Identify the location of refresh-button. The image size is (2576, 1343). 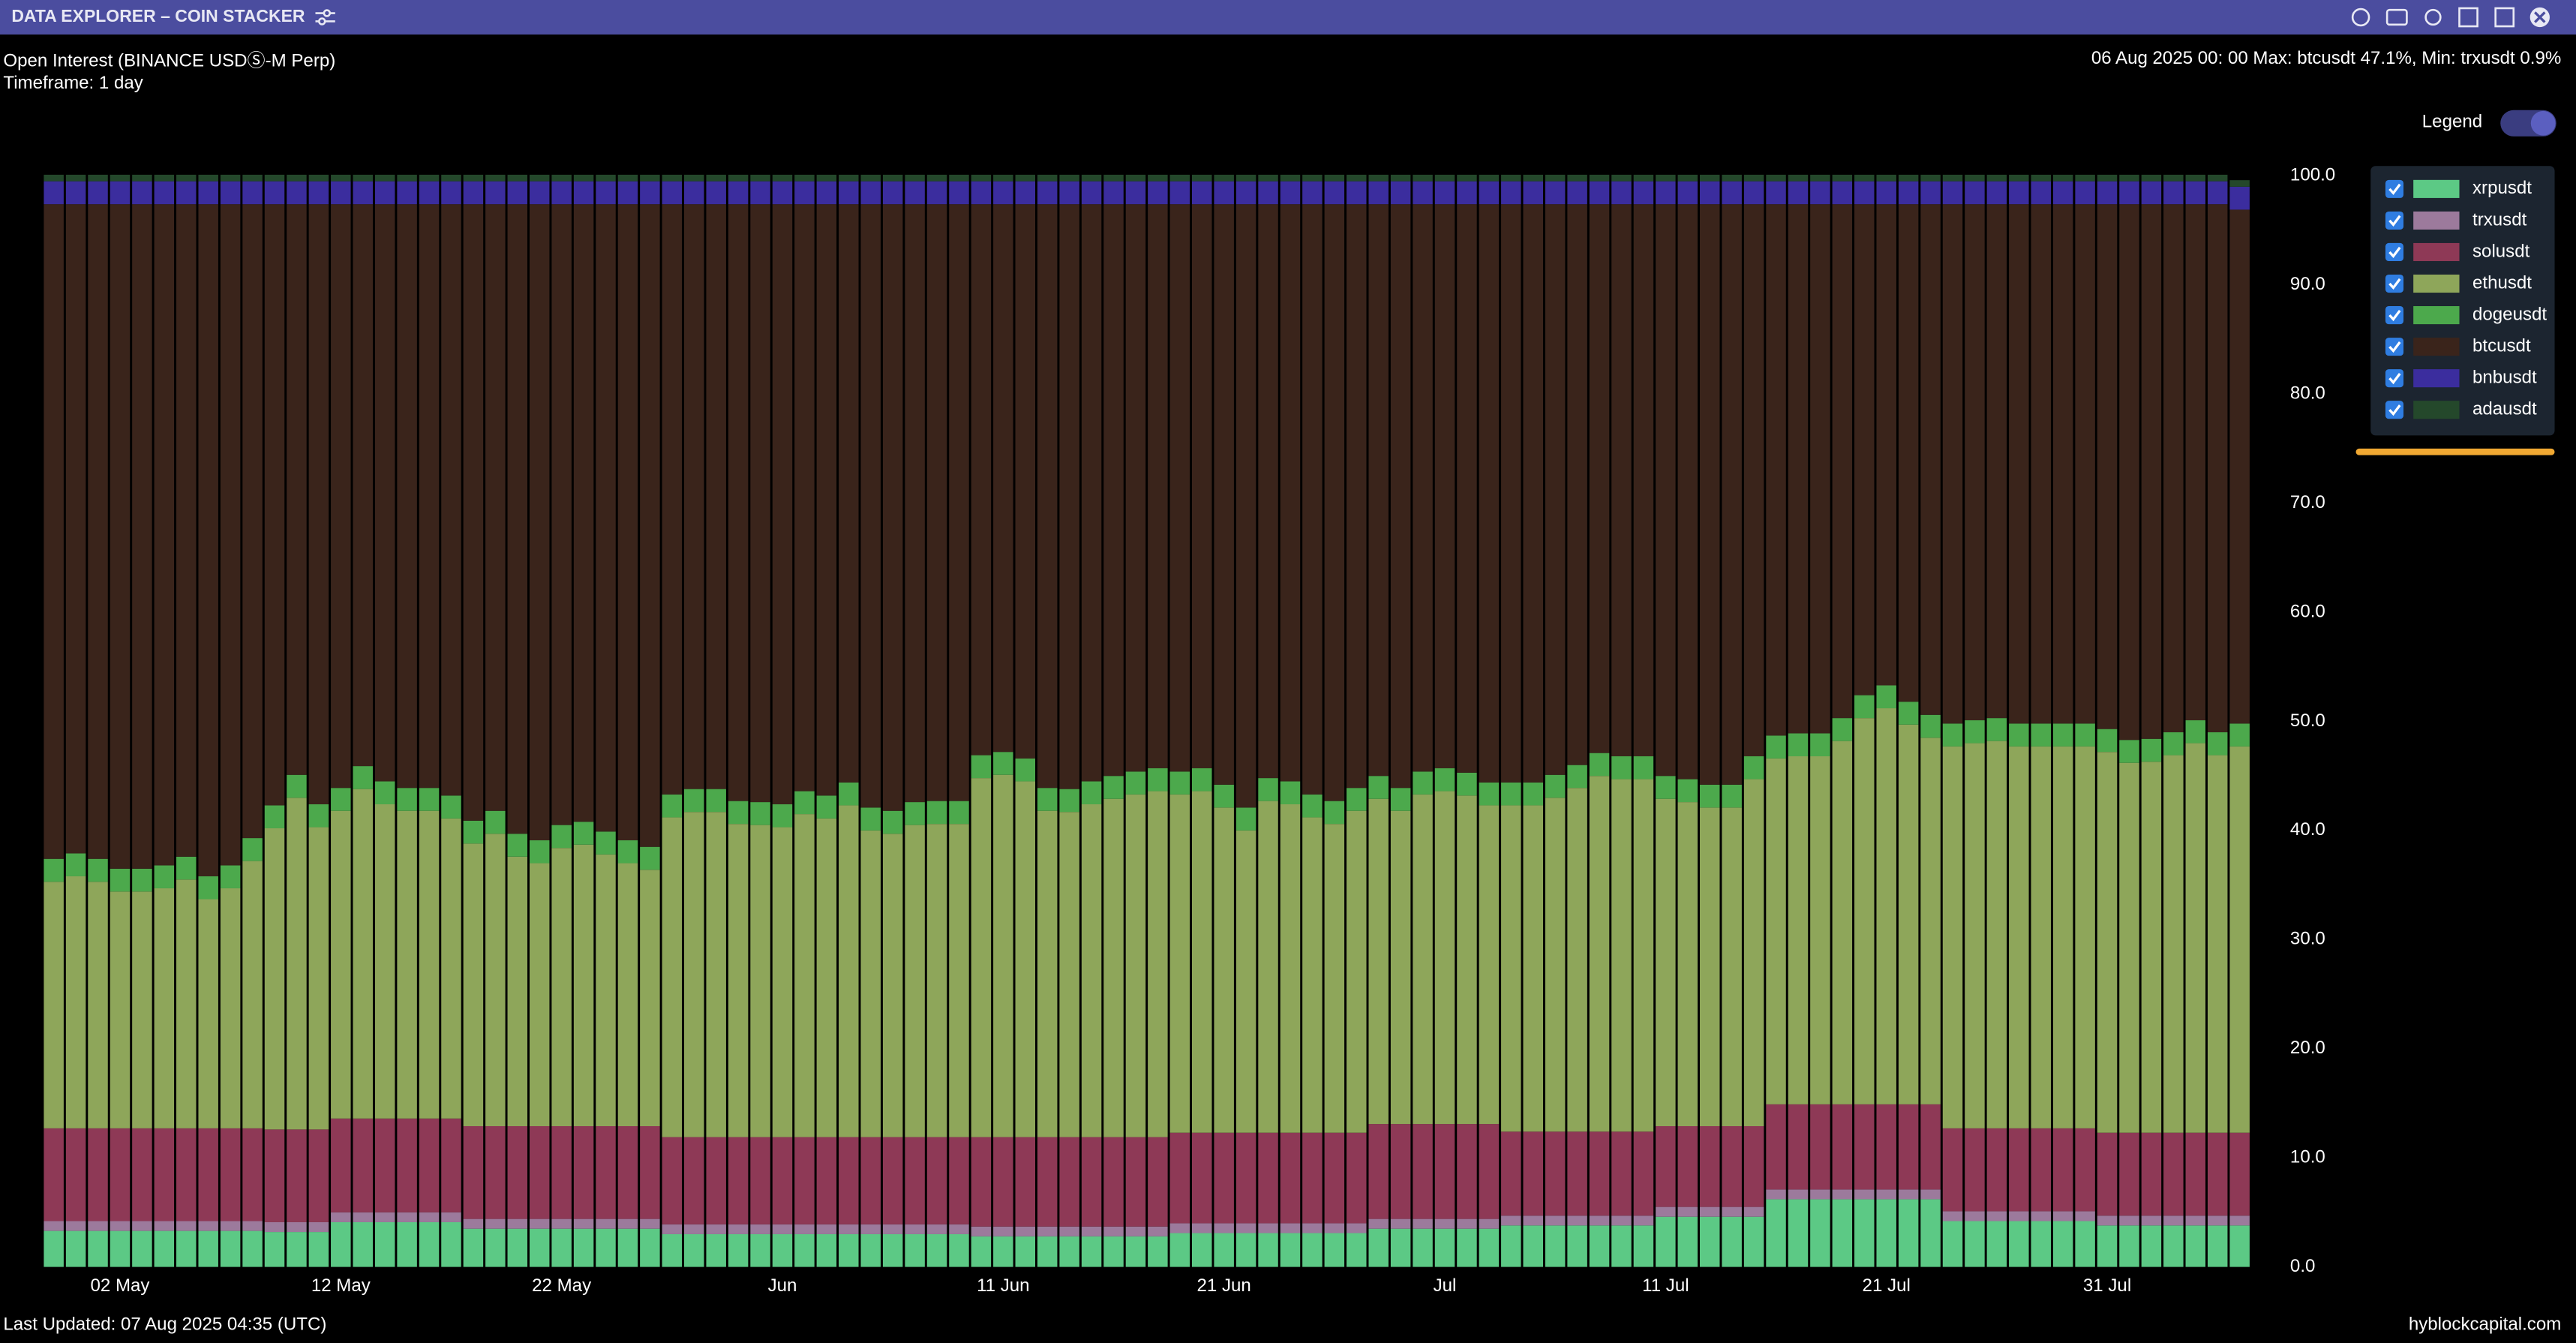
(2360, 17).